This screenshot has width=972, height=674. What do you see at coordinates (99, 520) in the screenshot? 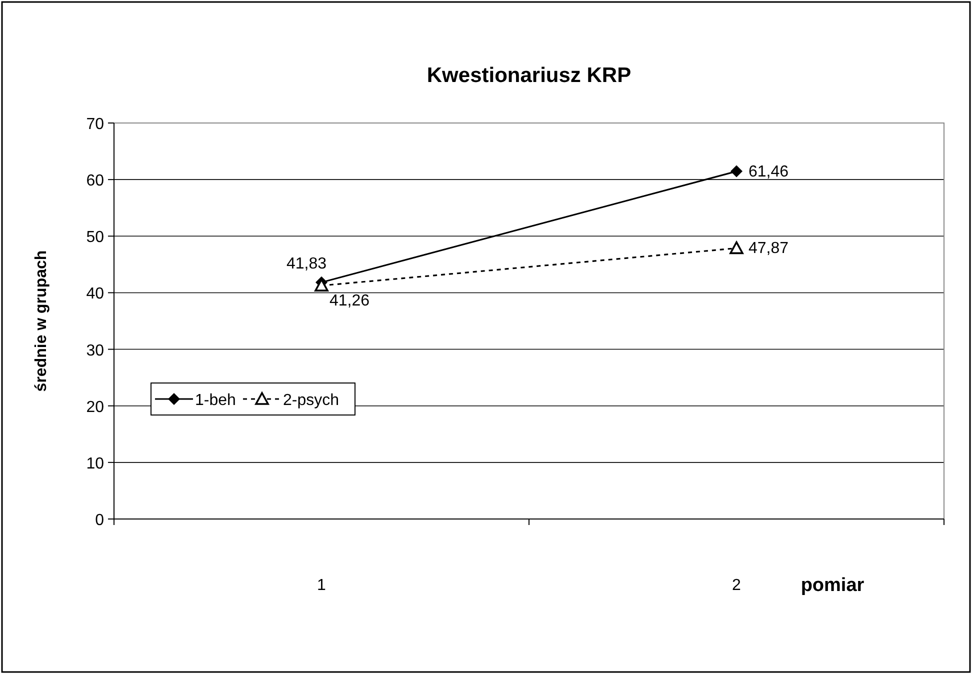
I see `y-tick-label: 0` at bounding box center [99, 520].